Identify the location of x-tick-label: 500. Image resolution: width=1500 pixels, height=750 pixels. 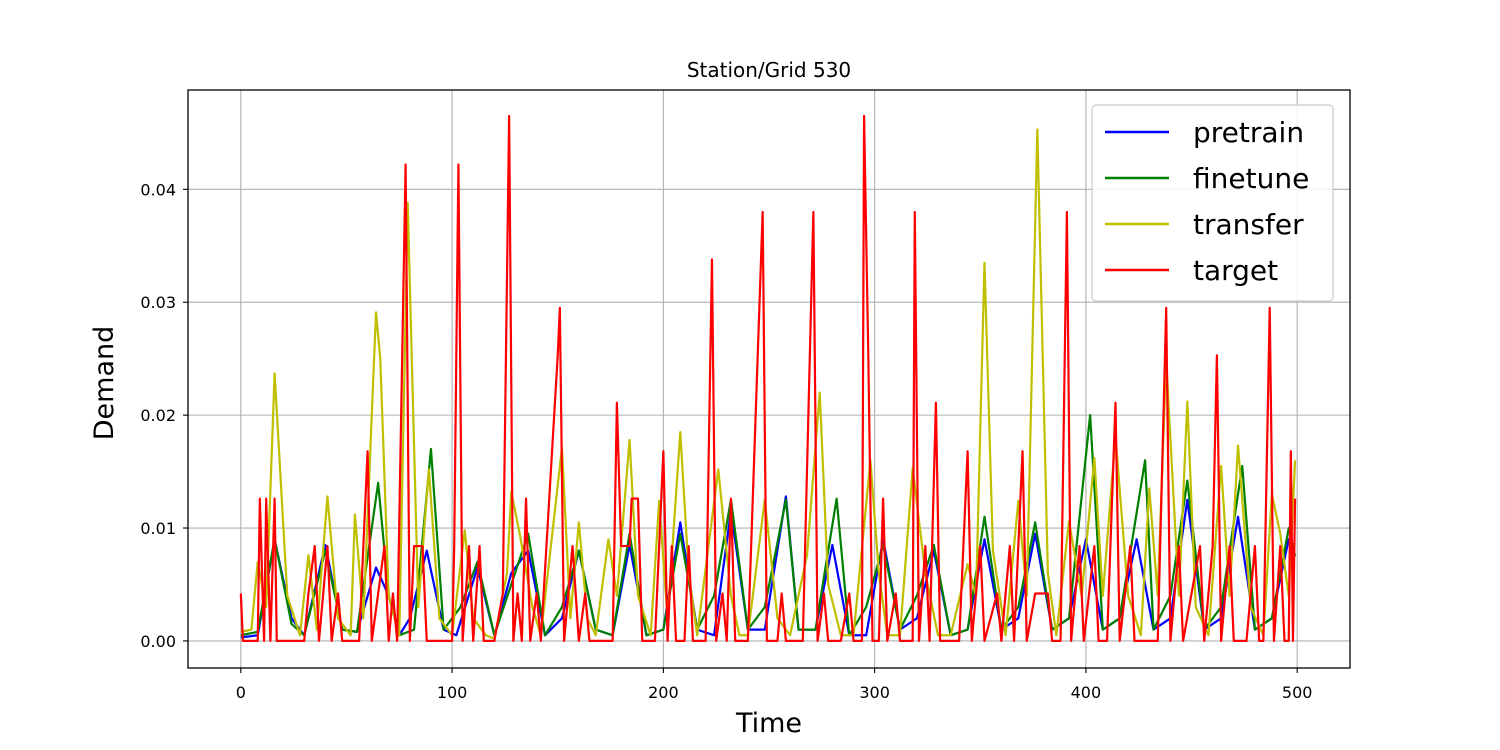
(1297, 692).